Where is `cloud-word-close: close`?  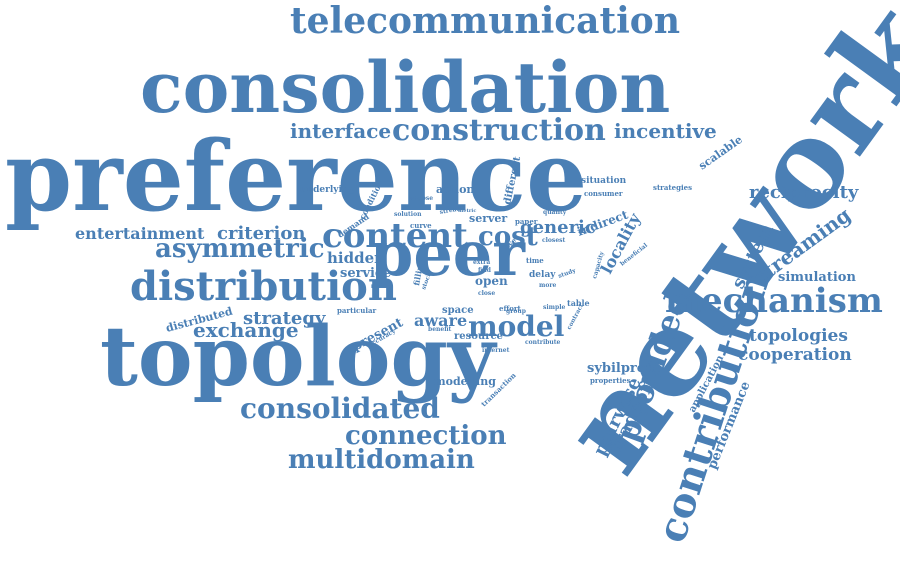
cloud-word-close: close is located at coordinates (486, 293).